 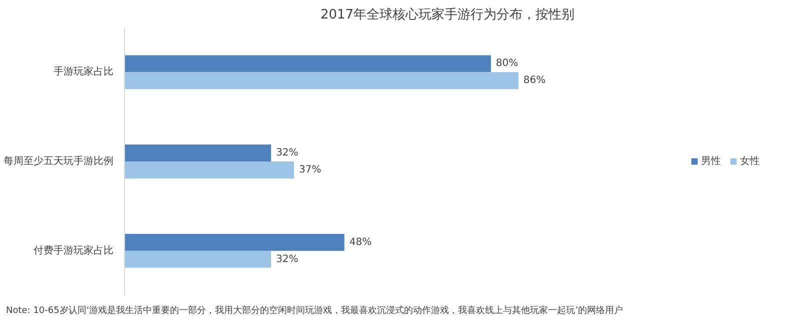 What do you see at coordinates (315, 311) in the screenshot?
I see `text: Note: 10-65岁认同‘游戏是我生活中重要的一部分，我用大部分的空闲时间玩游戏，我最喜欢沉浸式的动作游戏，我喜欢线上与其他玩家一起玩’的网络用户` at bounding box center [315, 311].